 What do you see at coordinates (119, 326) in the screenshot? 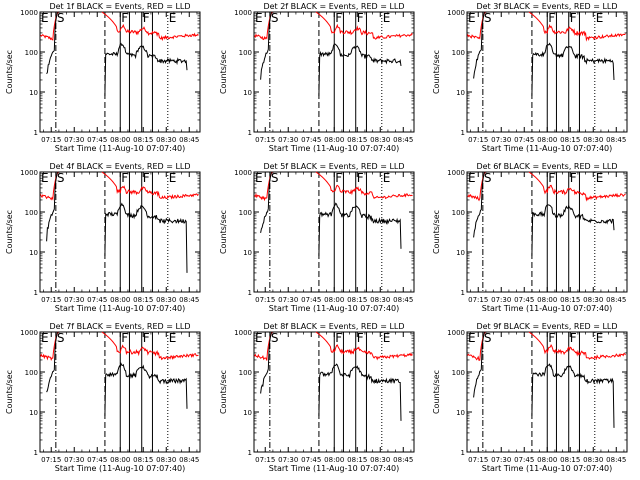
I see `panel-title: Det 7f BLACK = Events, RED = LLD` at bounding box center [119, 326].